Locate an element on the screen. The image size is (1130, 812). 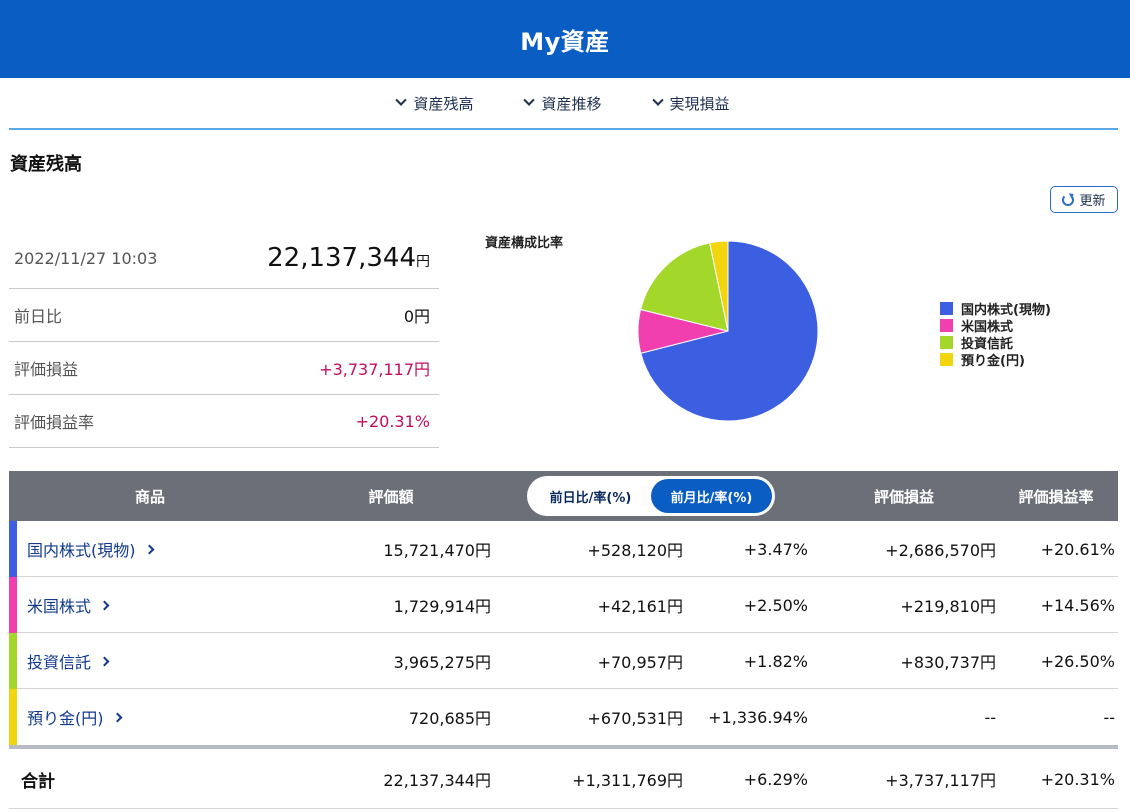
summary-total: 22,137,344円 is located at coordinates (348, 258).